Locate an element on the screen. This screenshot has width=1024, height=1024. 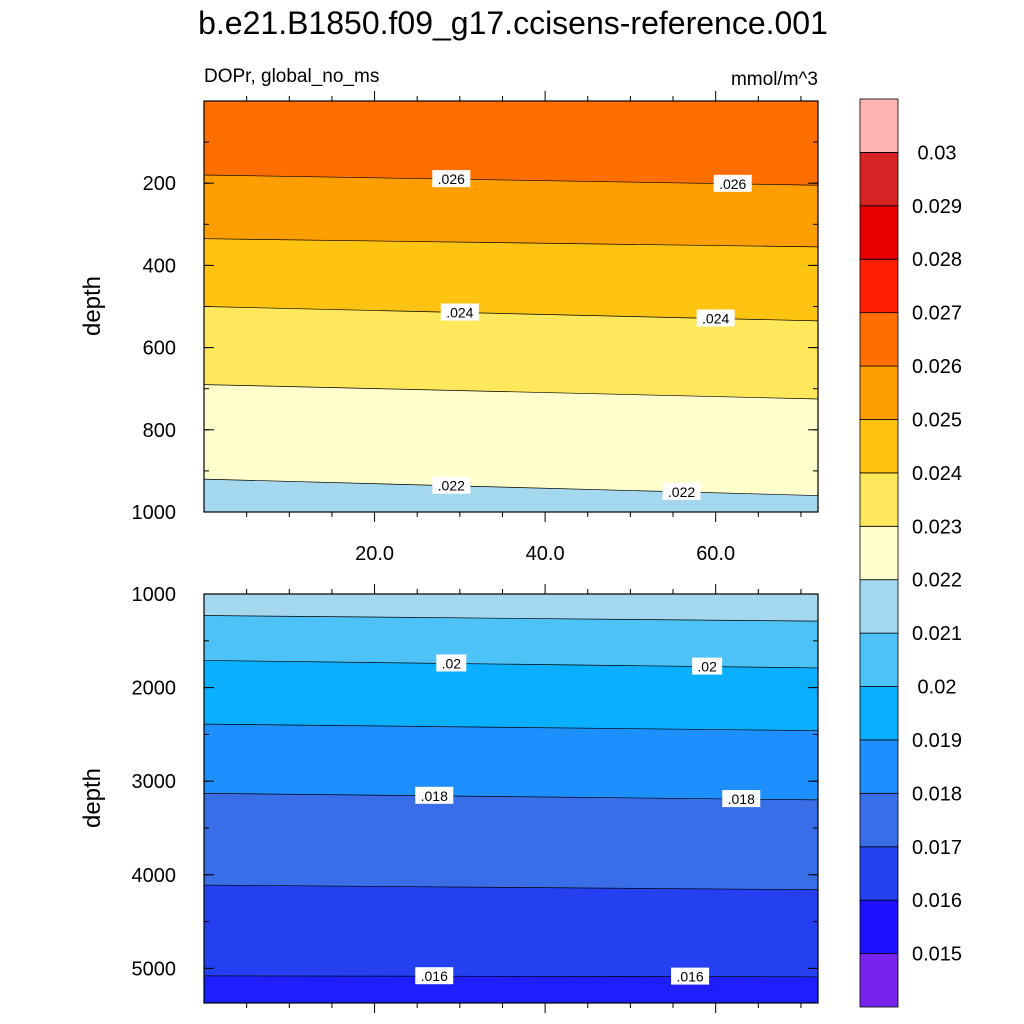
colorbar-label: 0.021 is located at coordinates (937, 634).